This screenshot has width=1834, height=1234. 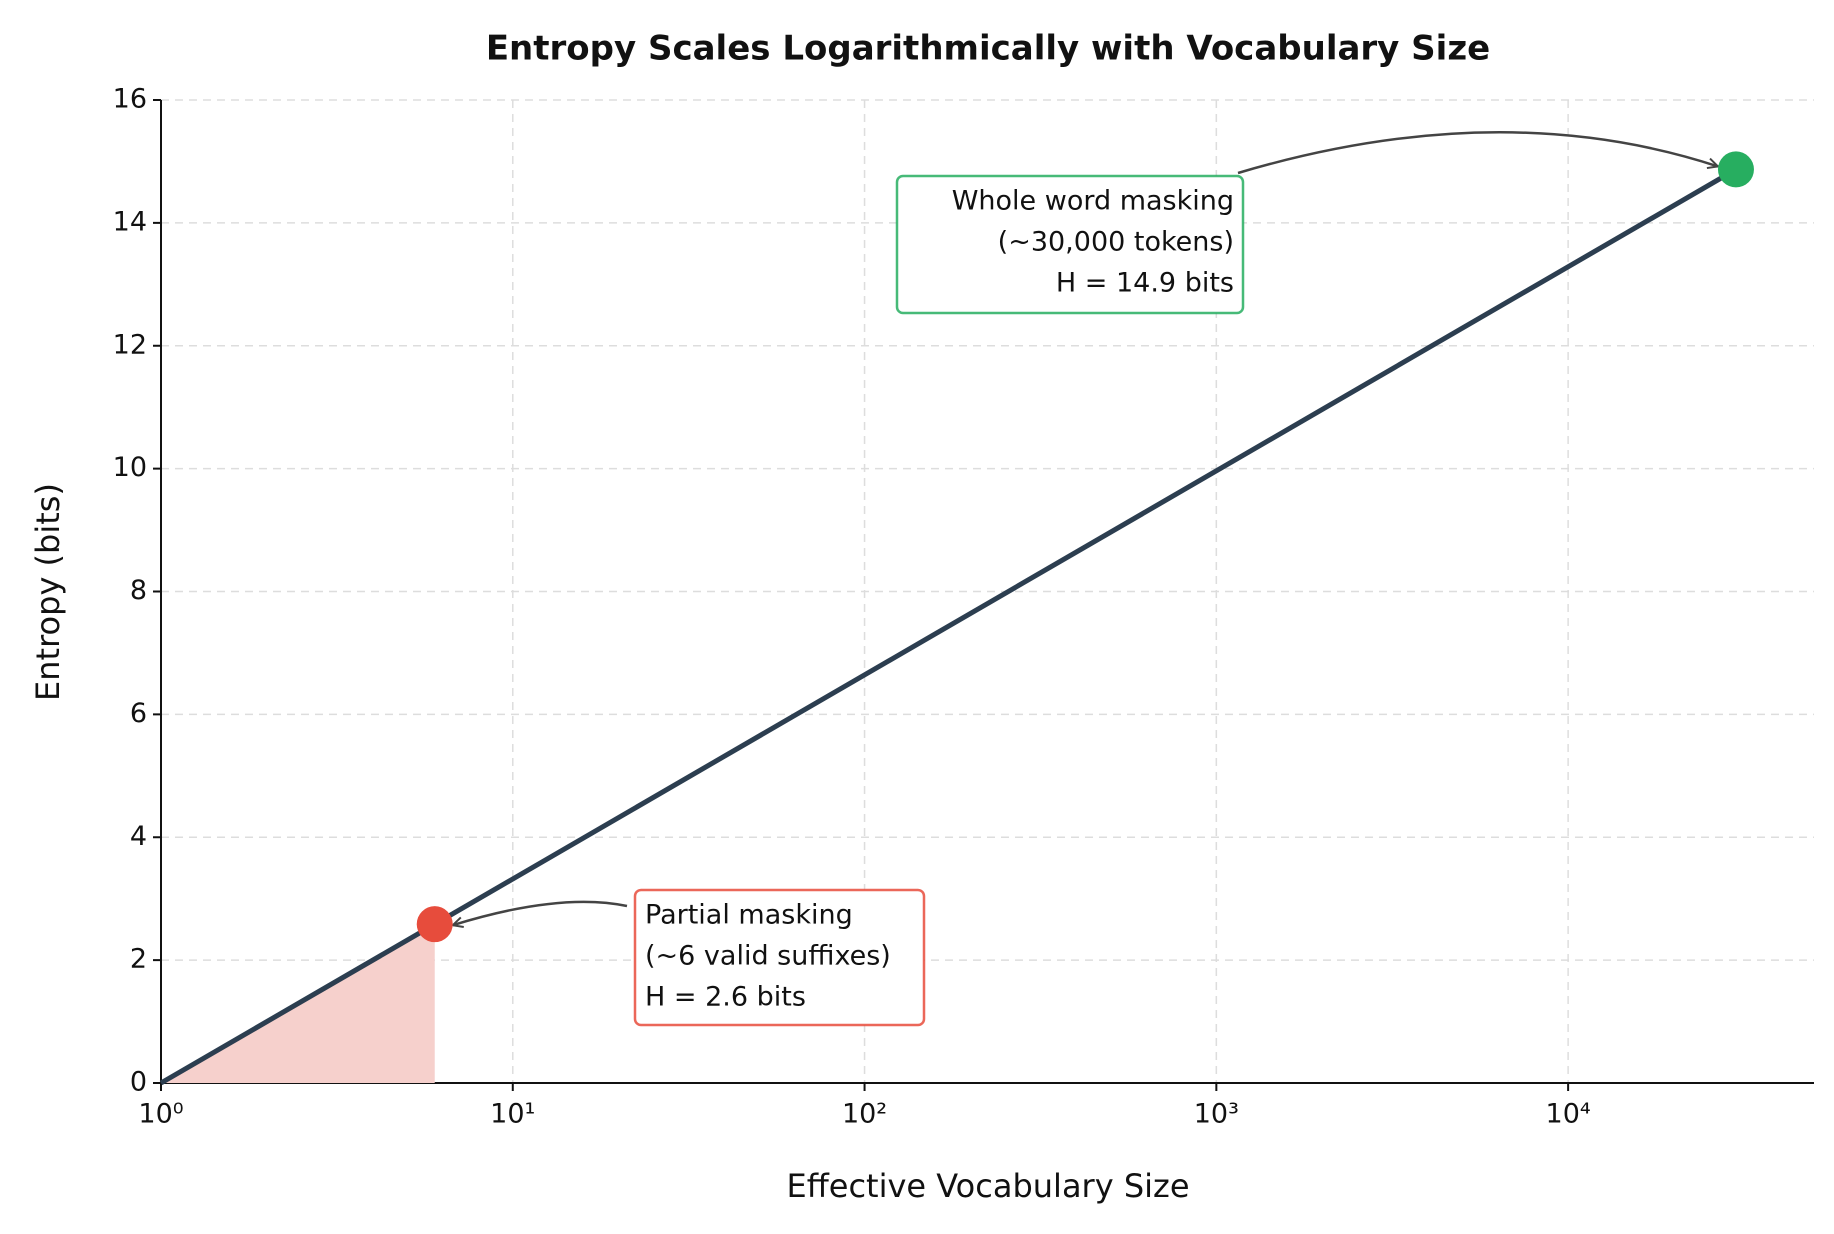 What do you see at coordinates (160, 1114) in the screenshot?
I see `x-tick-label: 10⁰` at bounding box center [160, 1114].